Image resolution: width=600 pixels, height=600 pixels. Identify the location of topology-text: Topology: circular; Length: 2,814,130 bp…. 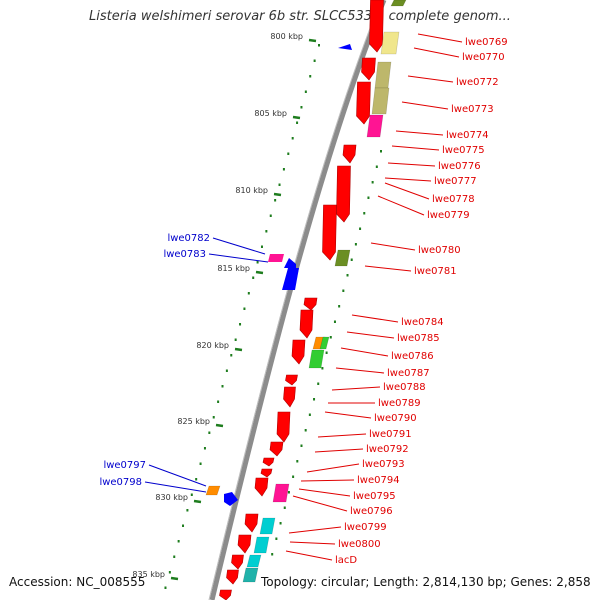
(426, 582).